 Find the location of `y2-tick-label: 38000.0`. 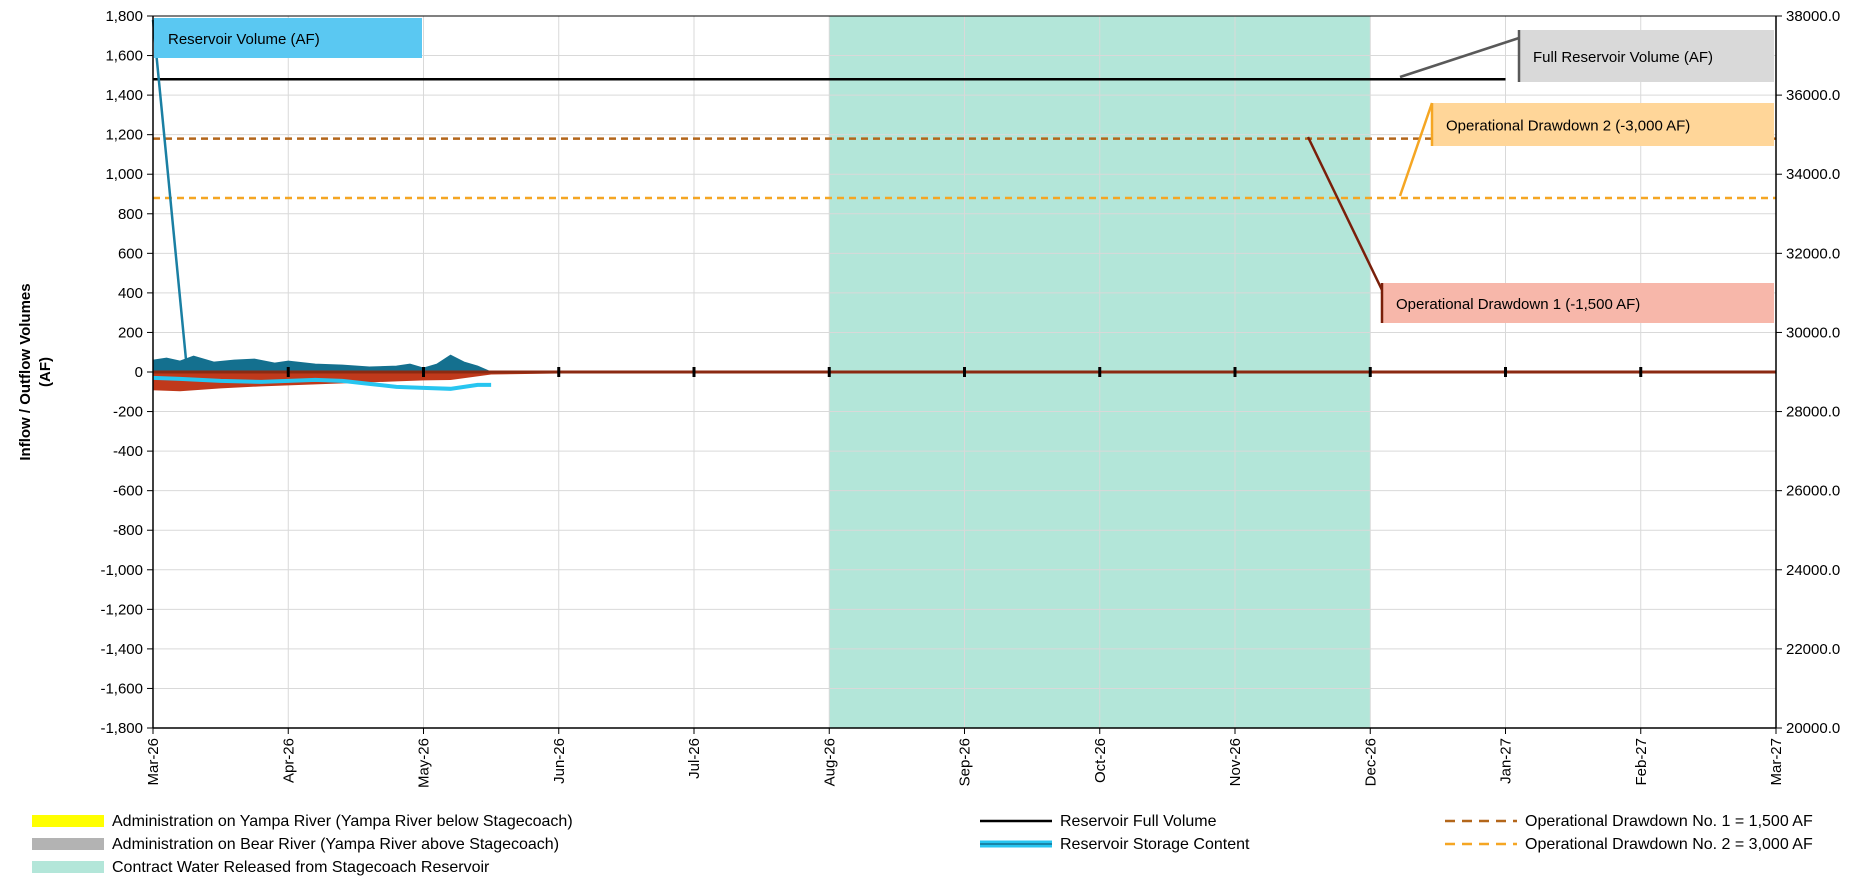

y2-tick-label: 38000.0 is located at coordinates (1813, 16).